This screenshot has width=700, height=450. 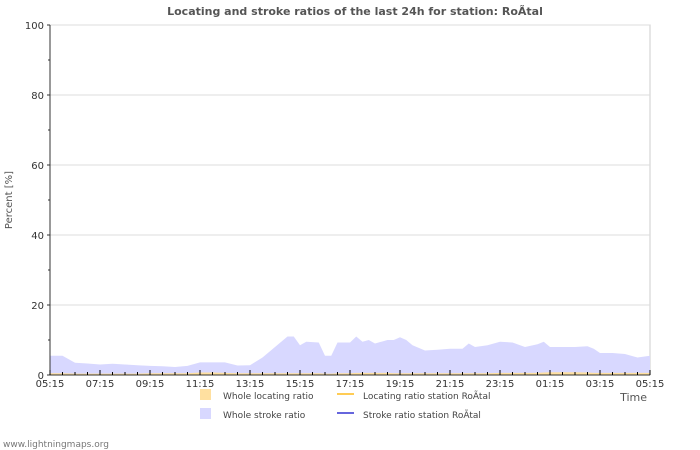 What do you see at coordinates (426, 396) in the screenshot?
I see `legend-label: Locating ratio station RoÃtal` at bounding box center [426, 396].